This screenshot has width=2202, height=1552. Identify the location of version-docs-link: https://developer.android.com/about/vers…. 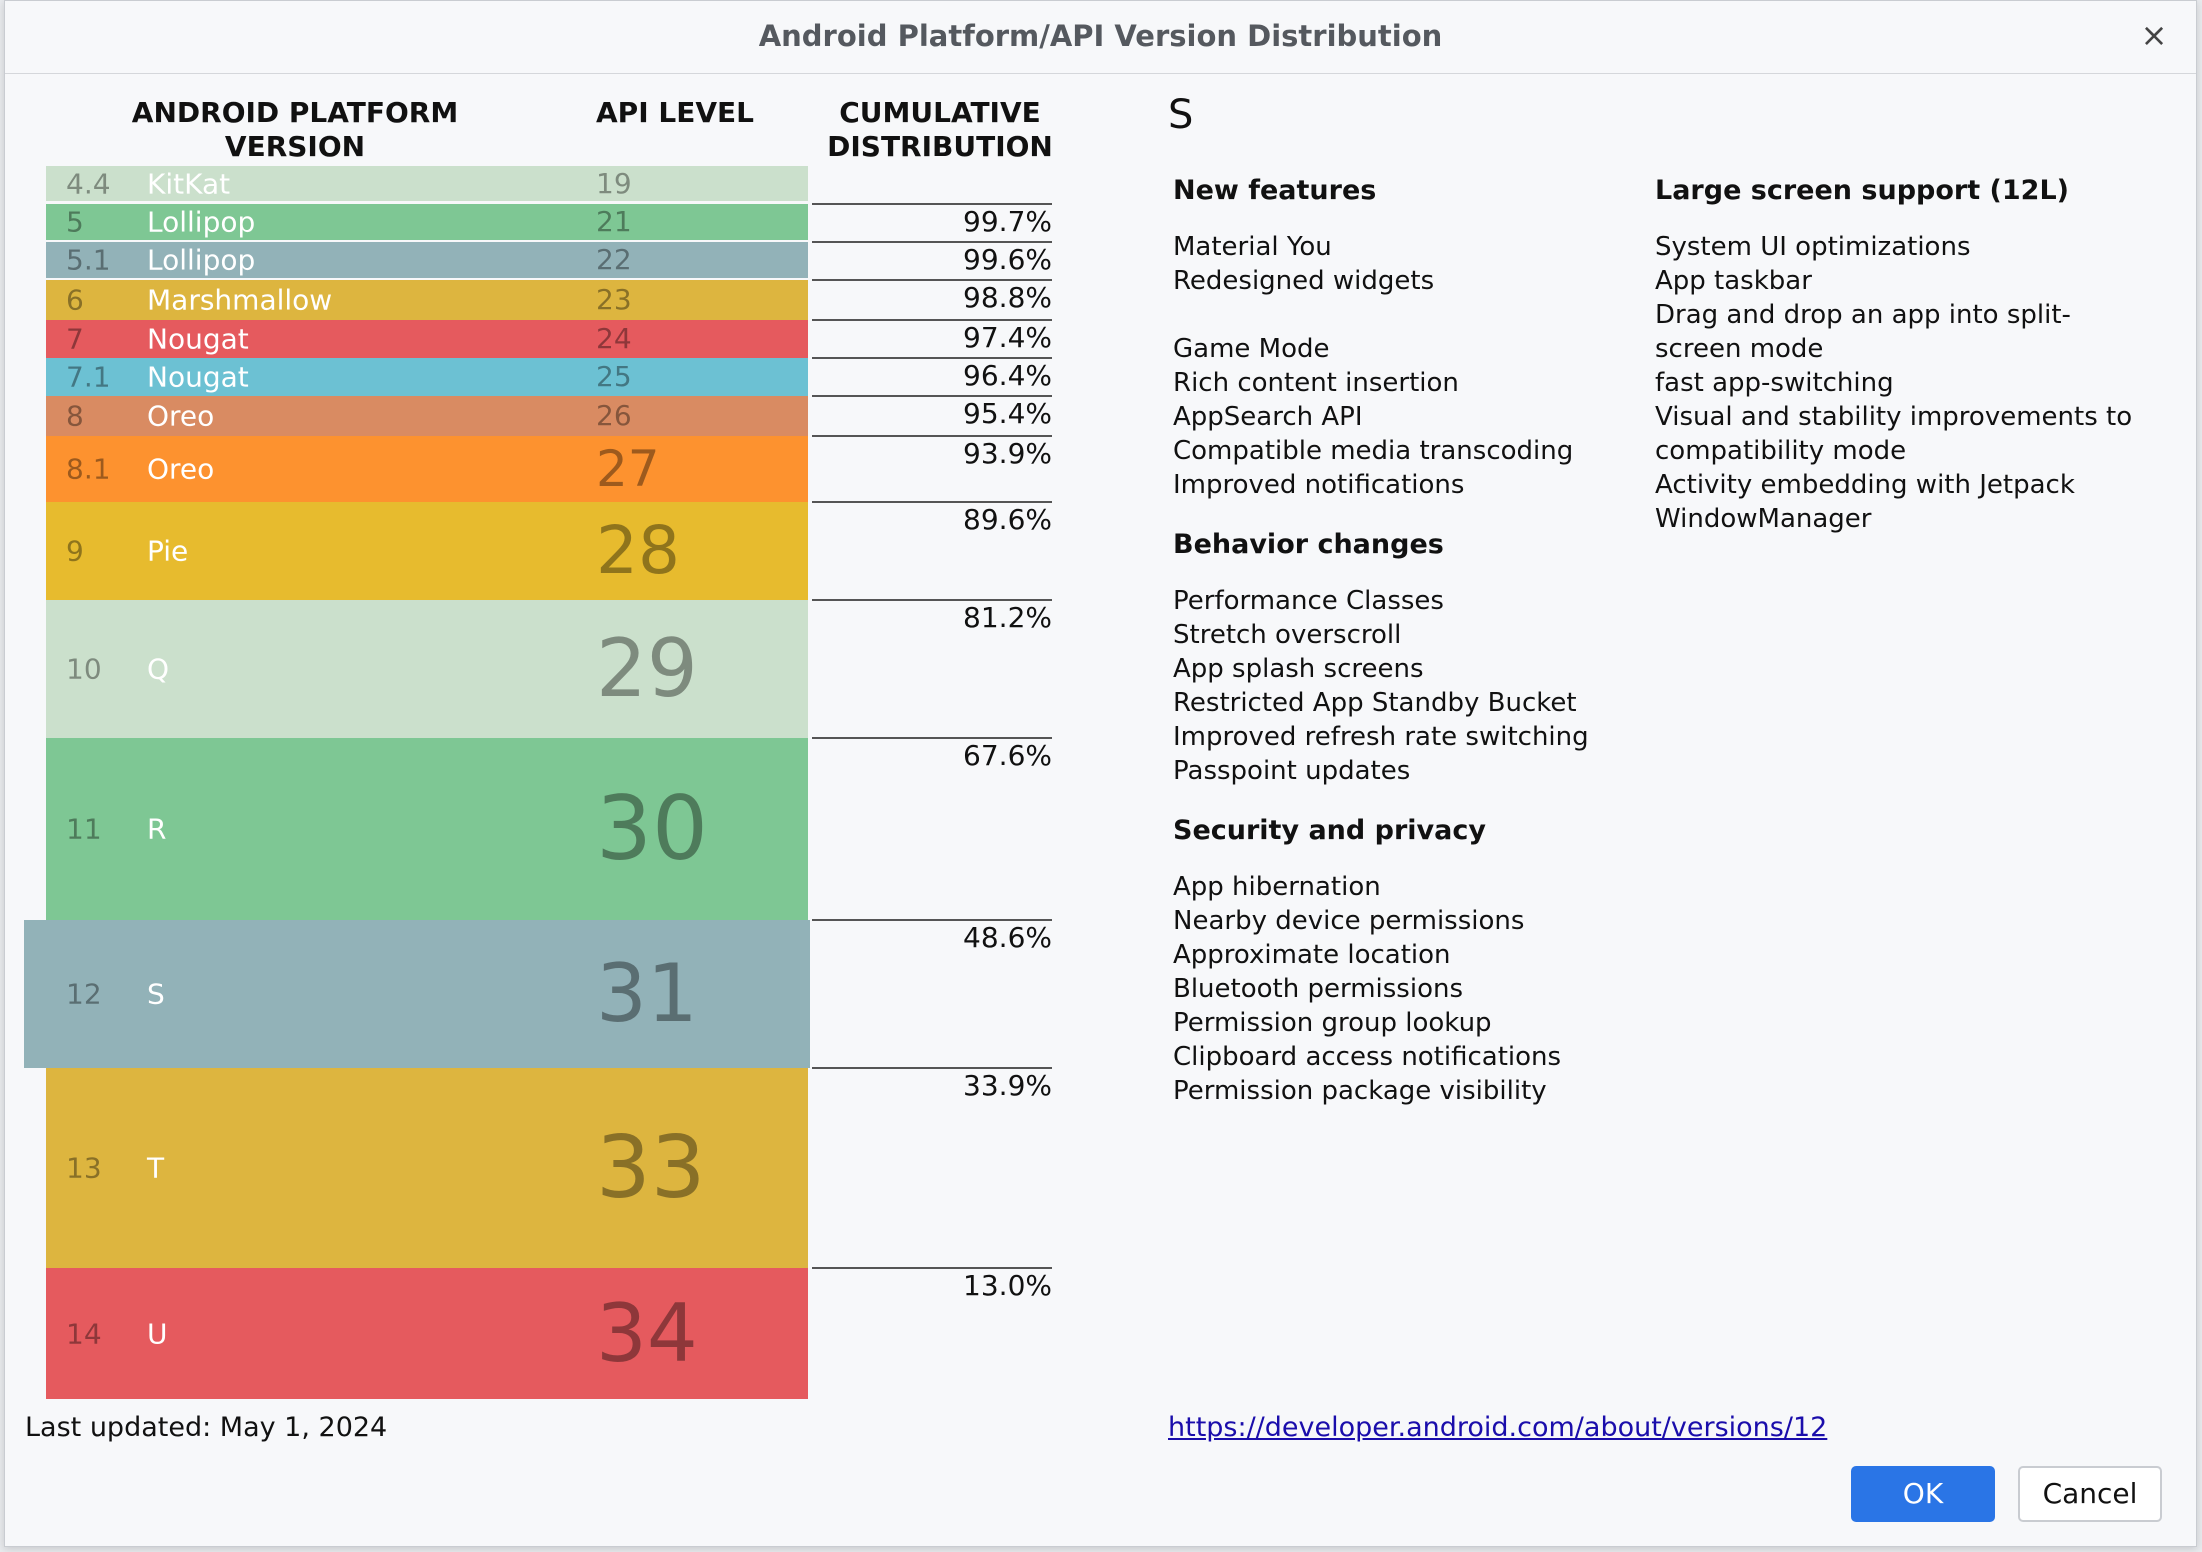
(1498, 1427).